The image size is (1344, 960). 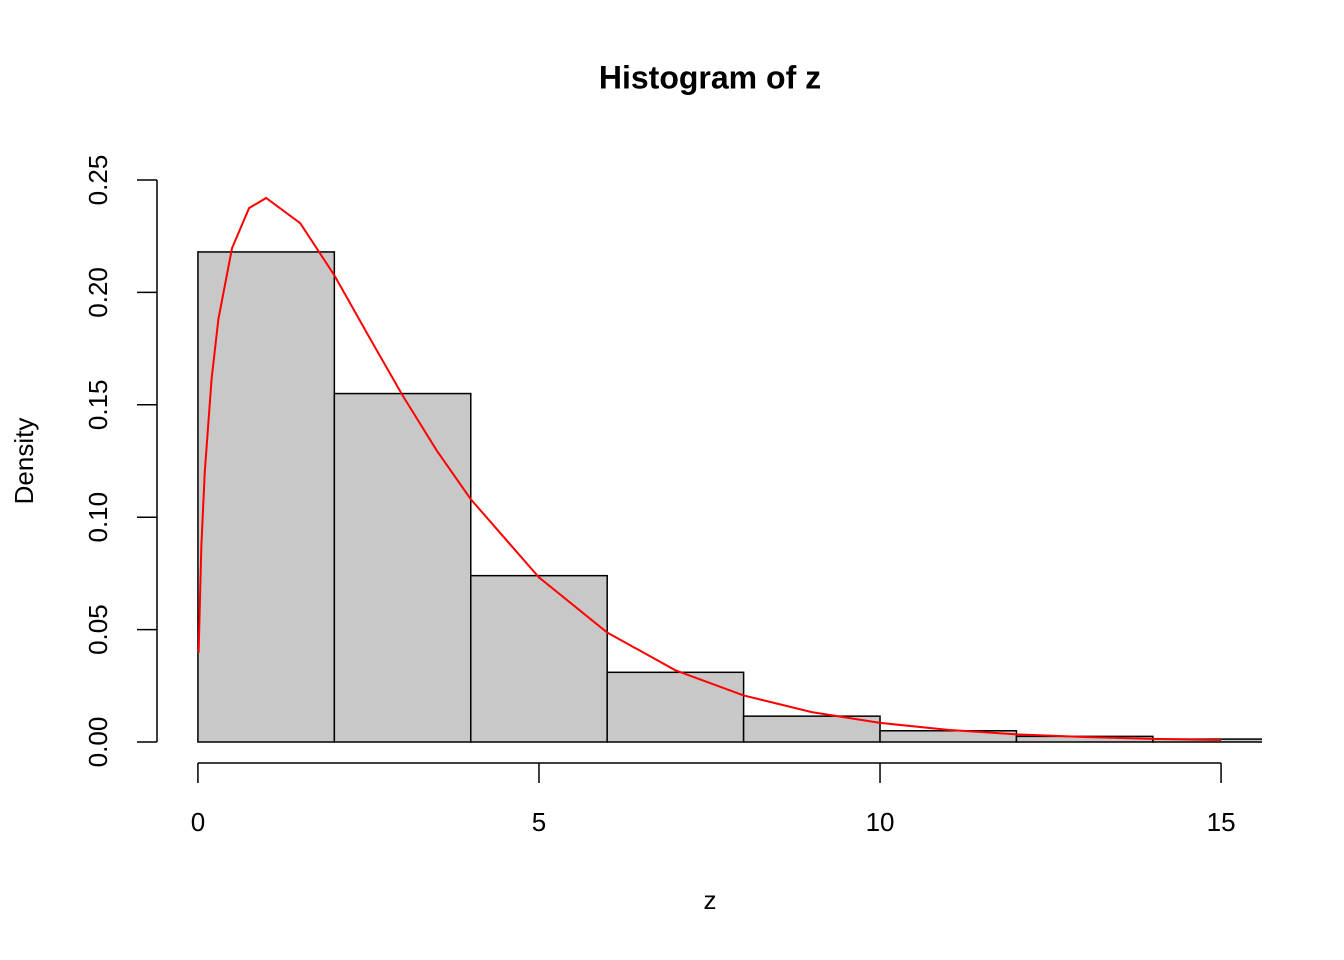 What do you see at coordinates (98, 629) in the screenshot?
I see `y-tick-label: 0.05` at bounding box center [98, 629].